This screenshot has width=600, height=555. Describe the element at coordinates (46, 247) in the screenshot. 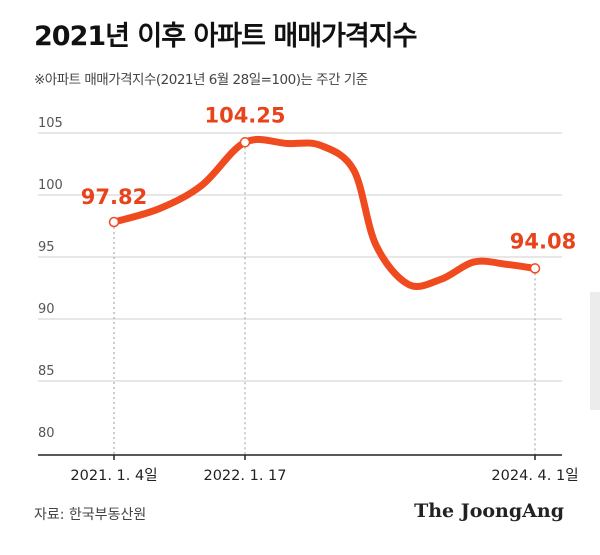

I see `y-tick-label: 95` at that location.